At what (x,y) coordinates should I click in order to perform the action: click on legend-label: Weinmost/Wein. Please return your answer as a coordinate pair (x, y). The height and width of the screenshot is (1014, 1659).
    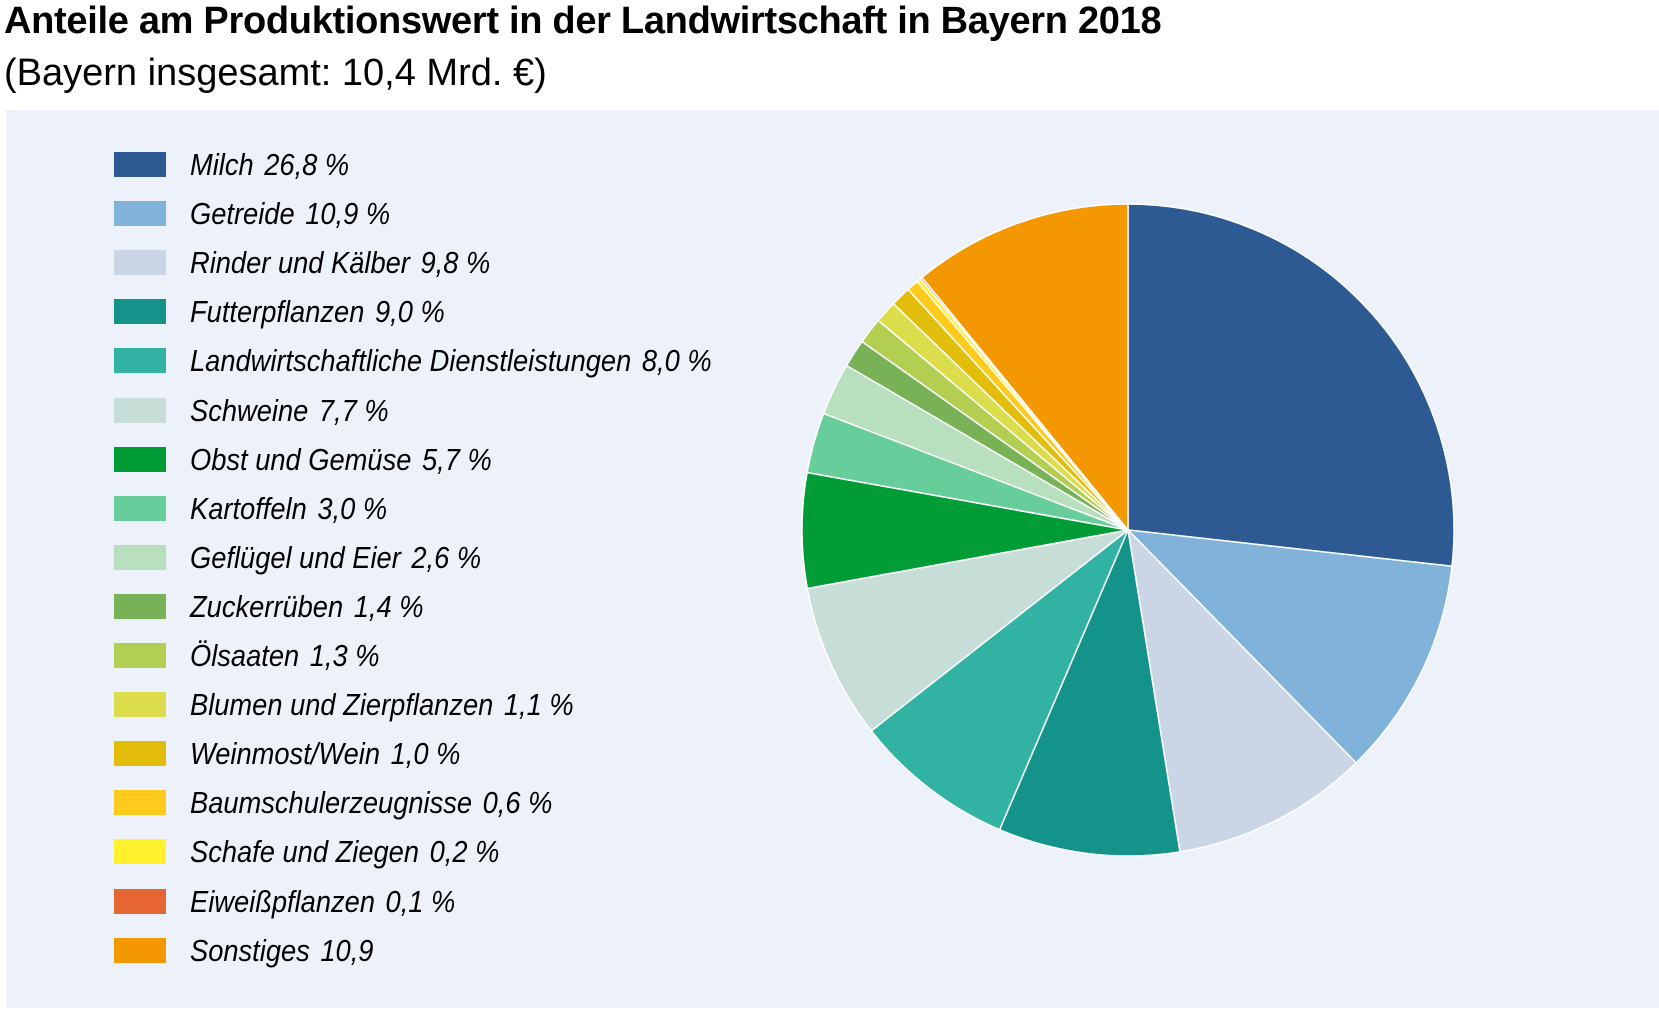
    Looking at the image, I should click on (285, 754).